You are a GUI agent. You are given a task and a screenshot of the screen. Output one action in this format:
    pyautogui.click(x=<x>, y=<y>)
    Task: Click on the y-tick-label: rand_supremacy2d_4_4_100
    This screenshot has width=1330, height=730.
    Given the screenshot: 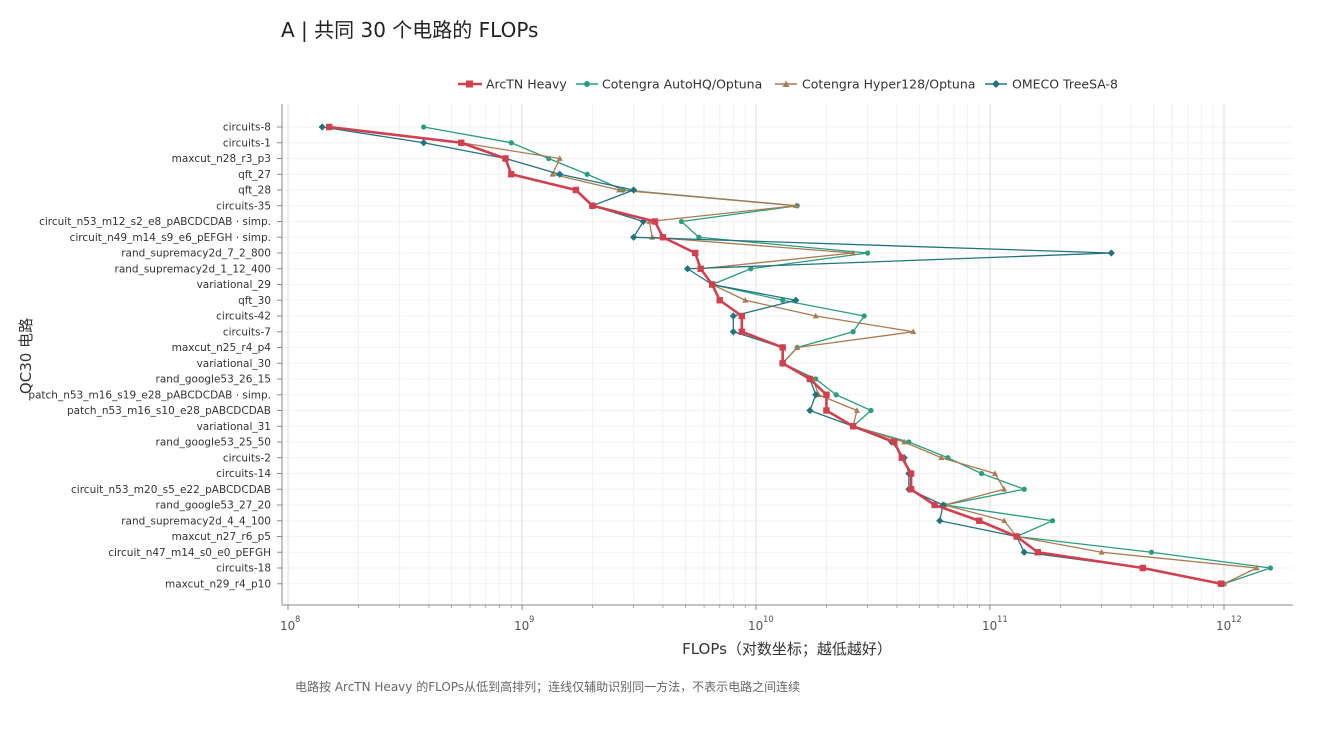 What is the action you would take?
    pyautogui.click(x=196, y=521)
    